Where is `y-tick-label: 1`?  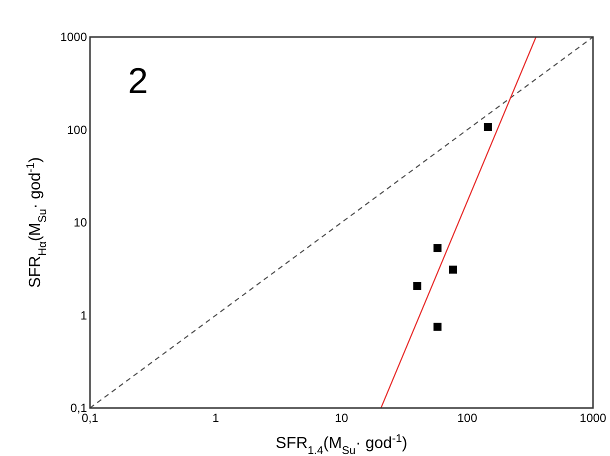
y-tick-label: 1 is located at coordinates (84, 315).